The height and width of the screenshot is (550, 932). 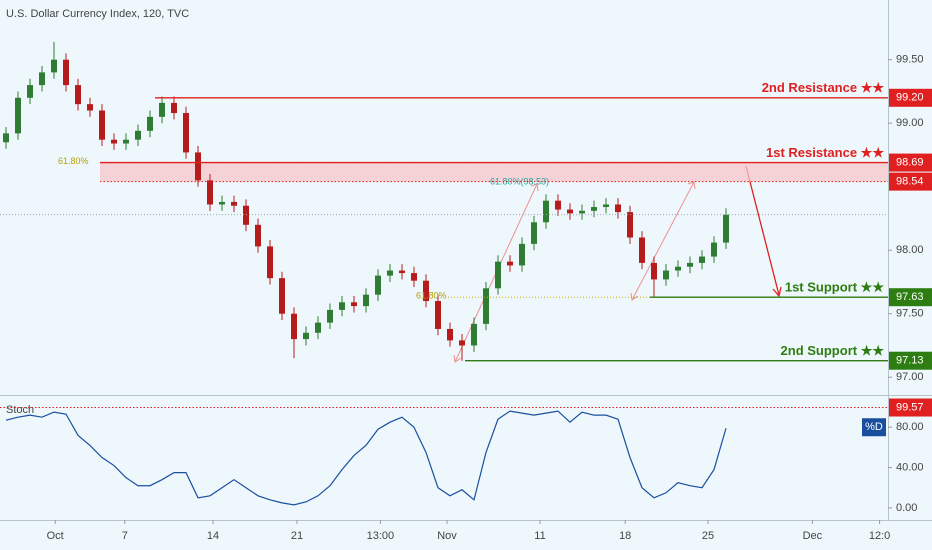 What do you see at coordinates (910, 377) in the screenshot?
I see `y-tick-label: 97.00` at bounding box center [910, 377].